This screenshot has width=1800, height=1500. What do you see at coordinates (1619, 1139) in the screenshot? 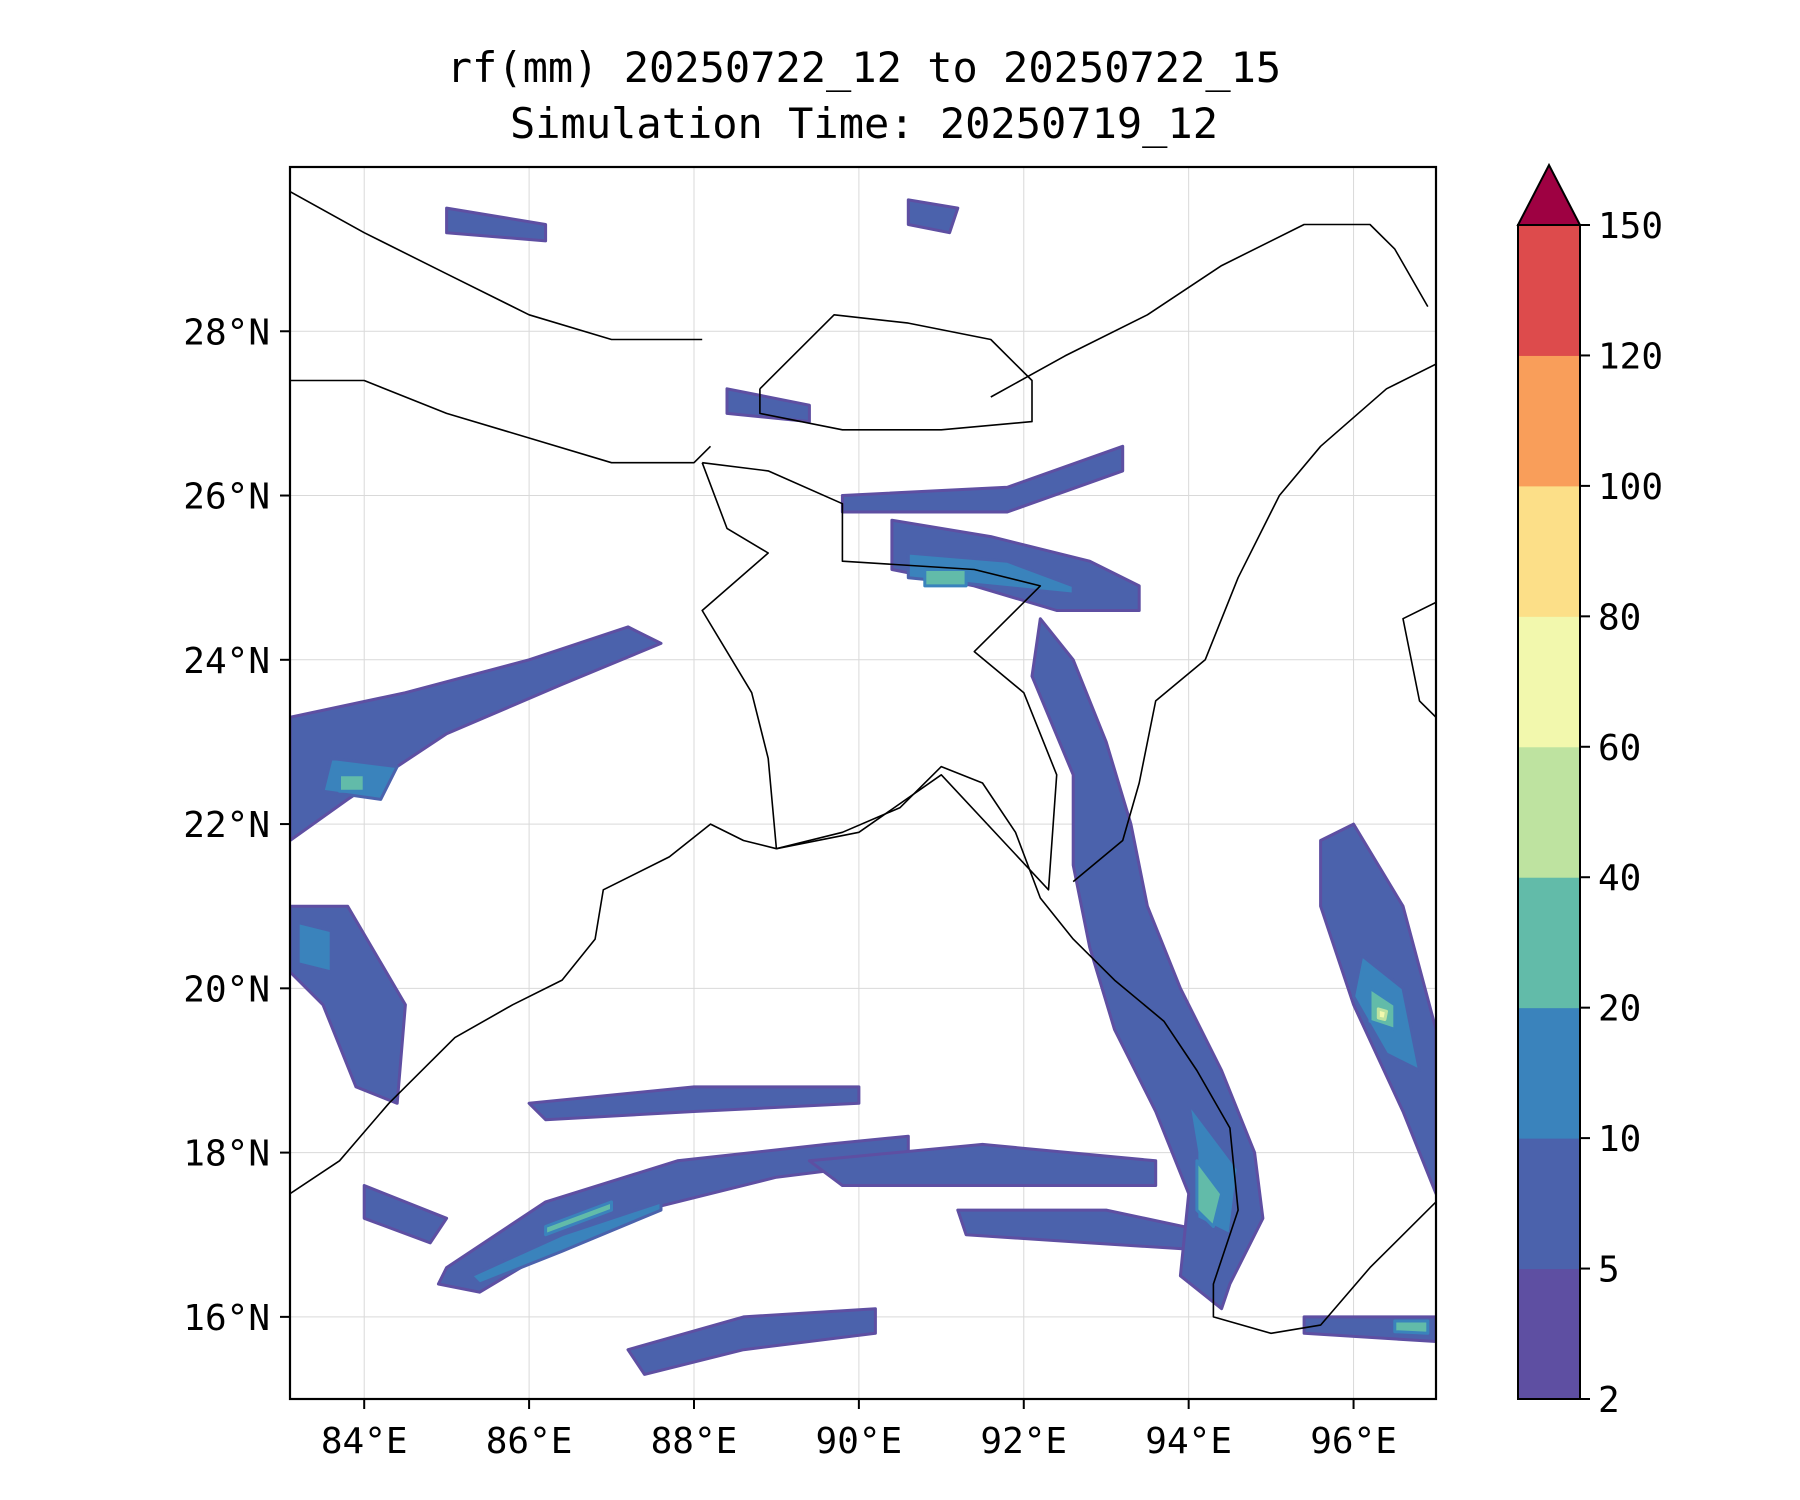
I see `colorbar-tick-label: 10` at bounding box center [1619, 1139].